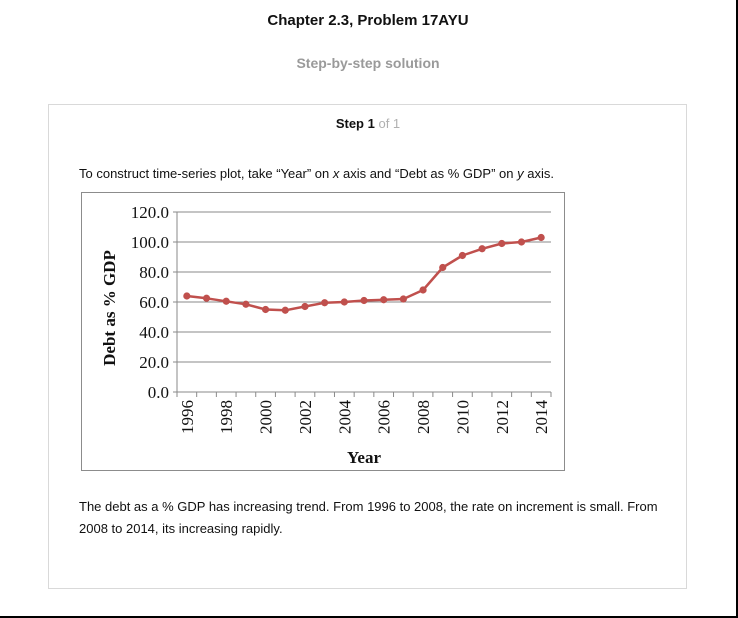 Image resolution: width=738 pixels, height=618 pixels. I want to click on x-tick-label: 1998, so click(226, 417).